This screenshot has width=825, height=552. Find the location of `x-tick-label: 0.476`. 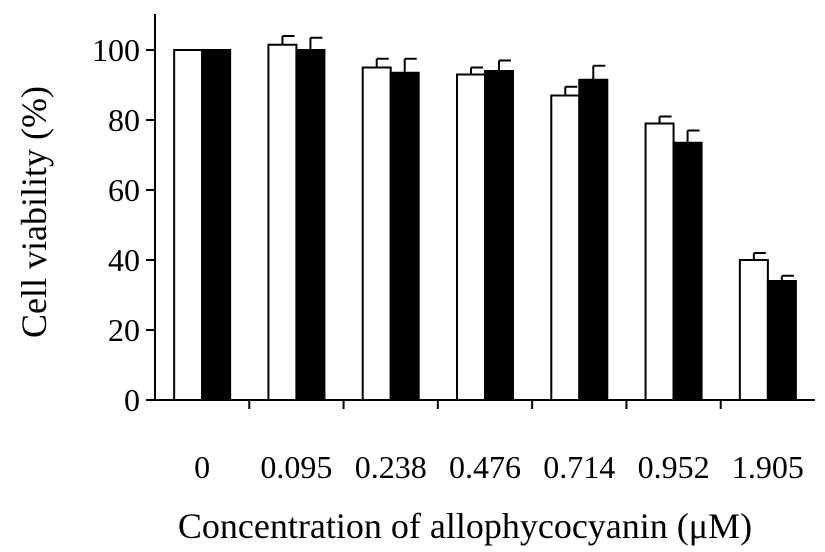

x-tick-label: 0.476 is located at coordinates (485, 467).